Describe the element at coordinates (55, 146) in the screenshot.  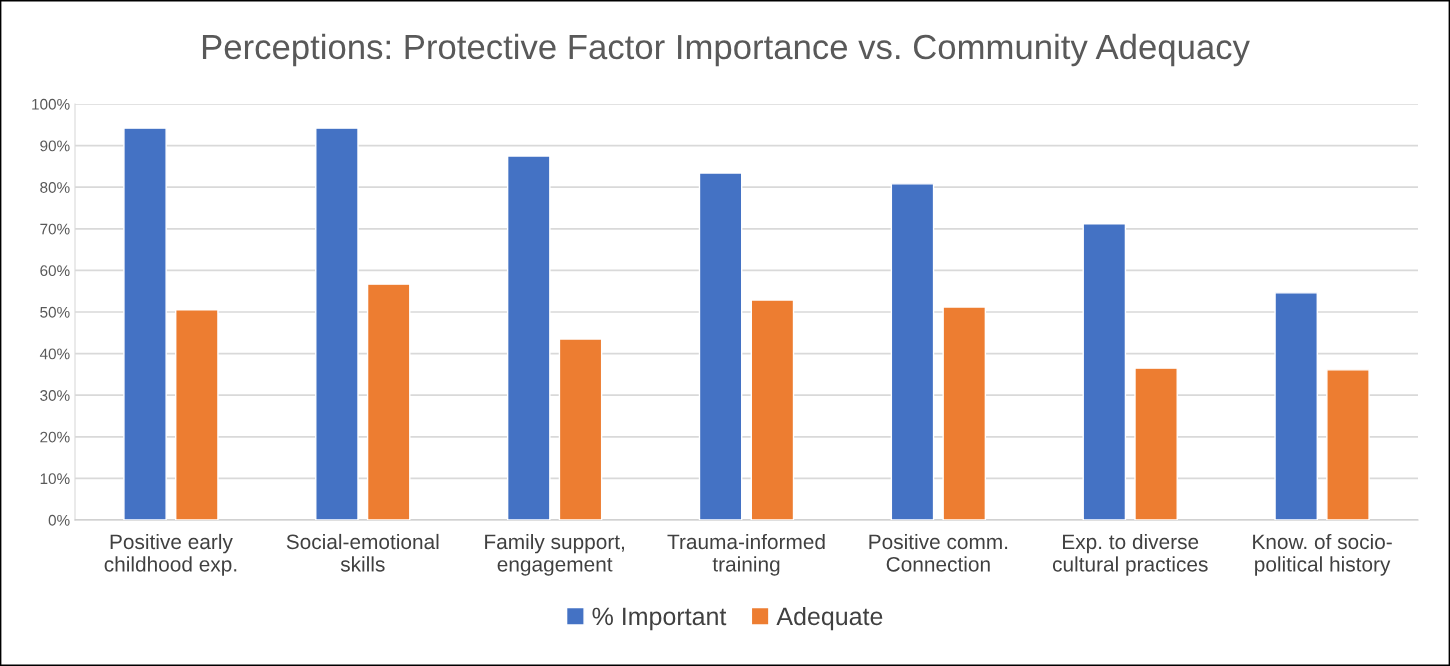
I see `y-tick-label: 90%` at that location.